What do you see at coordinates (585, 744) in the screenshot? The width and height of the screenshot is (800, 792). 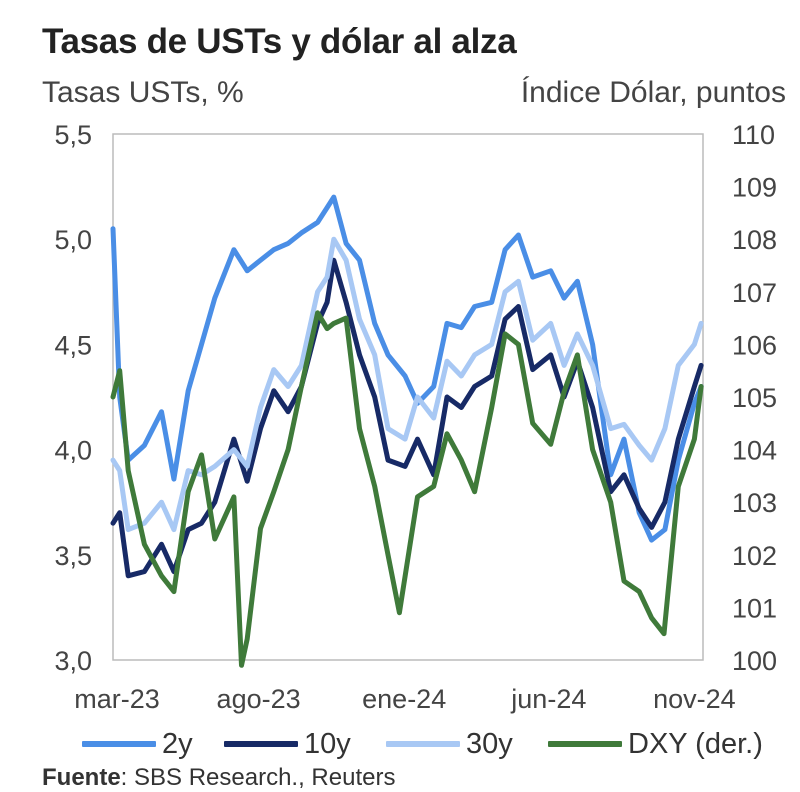 I see `legend-swatch-dxy` at bounding box center [585, 744].